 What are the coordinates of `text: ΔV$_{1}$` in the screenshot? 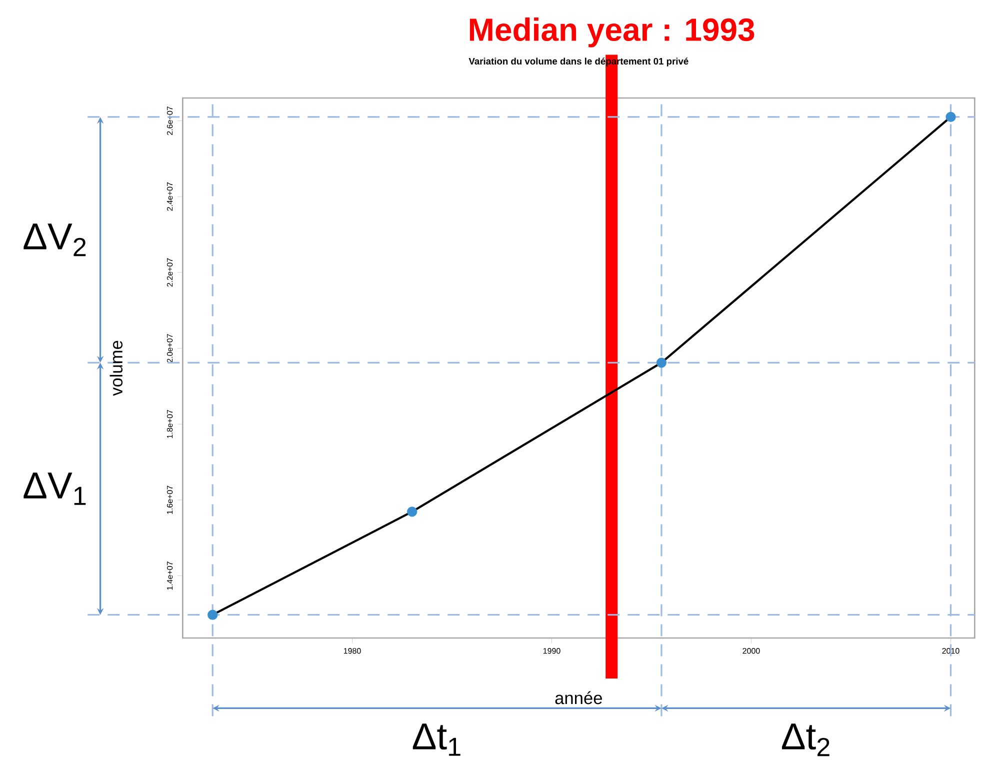 It's located at (55, 488).